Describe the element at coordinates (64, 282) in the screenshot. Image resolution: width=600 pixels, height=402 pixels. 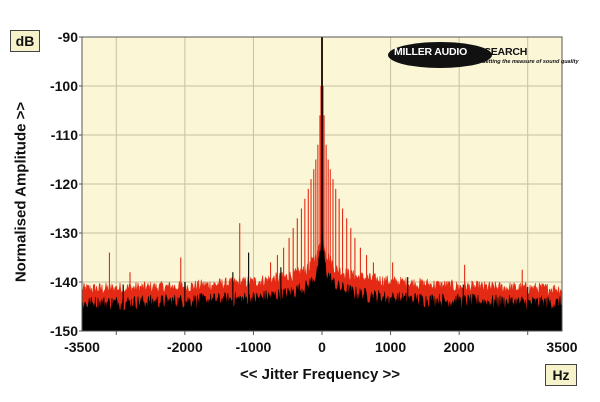
I see `y-tick-label: -140` at that location.